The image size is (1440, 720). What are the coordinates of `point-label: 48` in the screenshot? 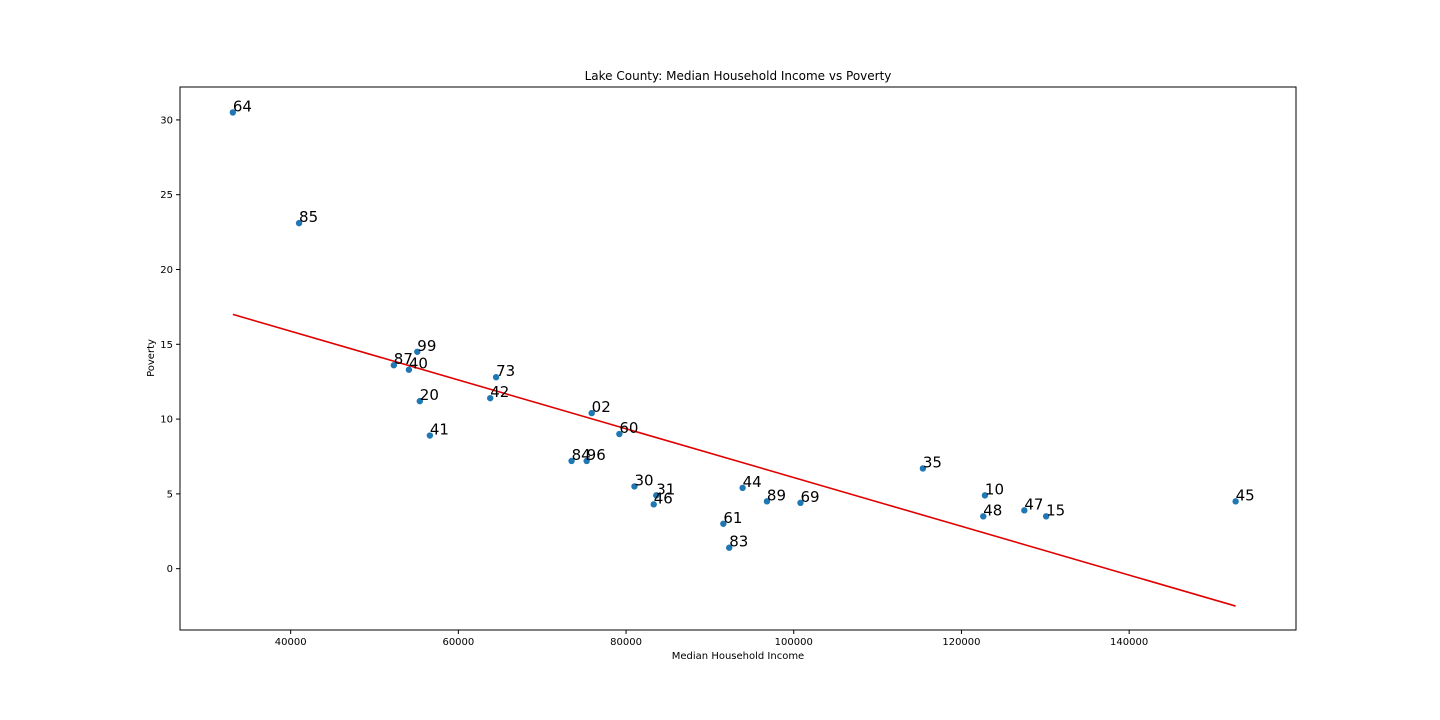 It's located at (992, 510).